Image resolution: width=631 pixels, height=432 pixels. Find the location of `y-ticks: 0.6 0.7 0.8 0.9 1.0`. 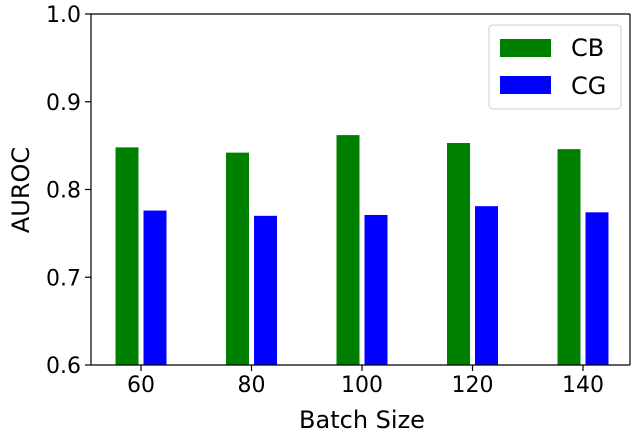

y-ticks: 0.6 0.7 0.8 0.9 1.0 is located at coordinates (68, 191).